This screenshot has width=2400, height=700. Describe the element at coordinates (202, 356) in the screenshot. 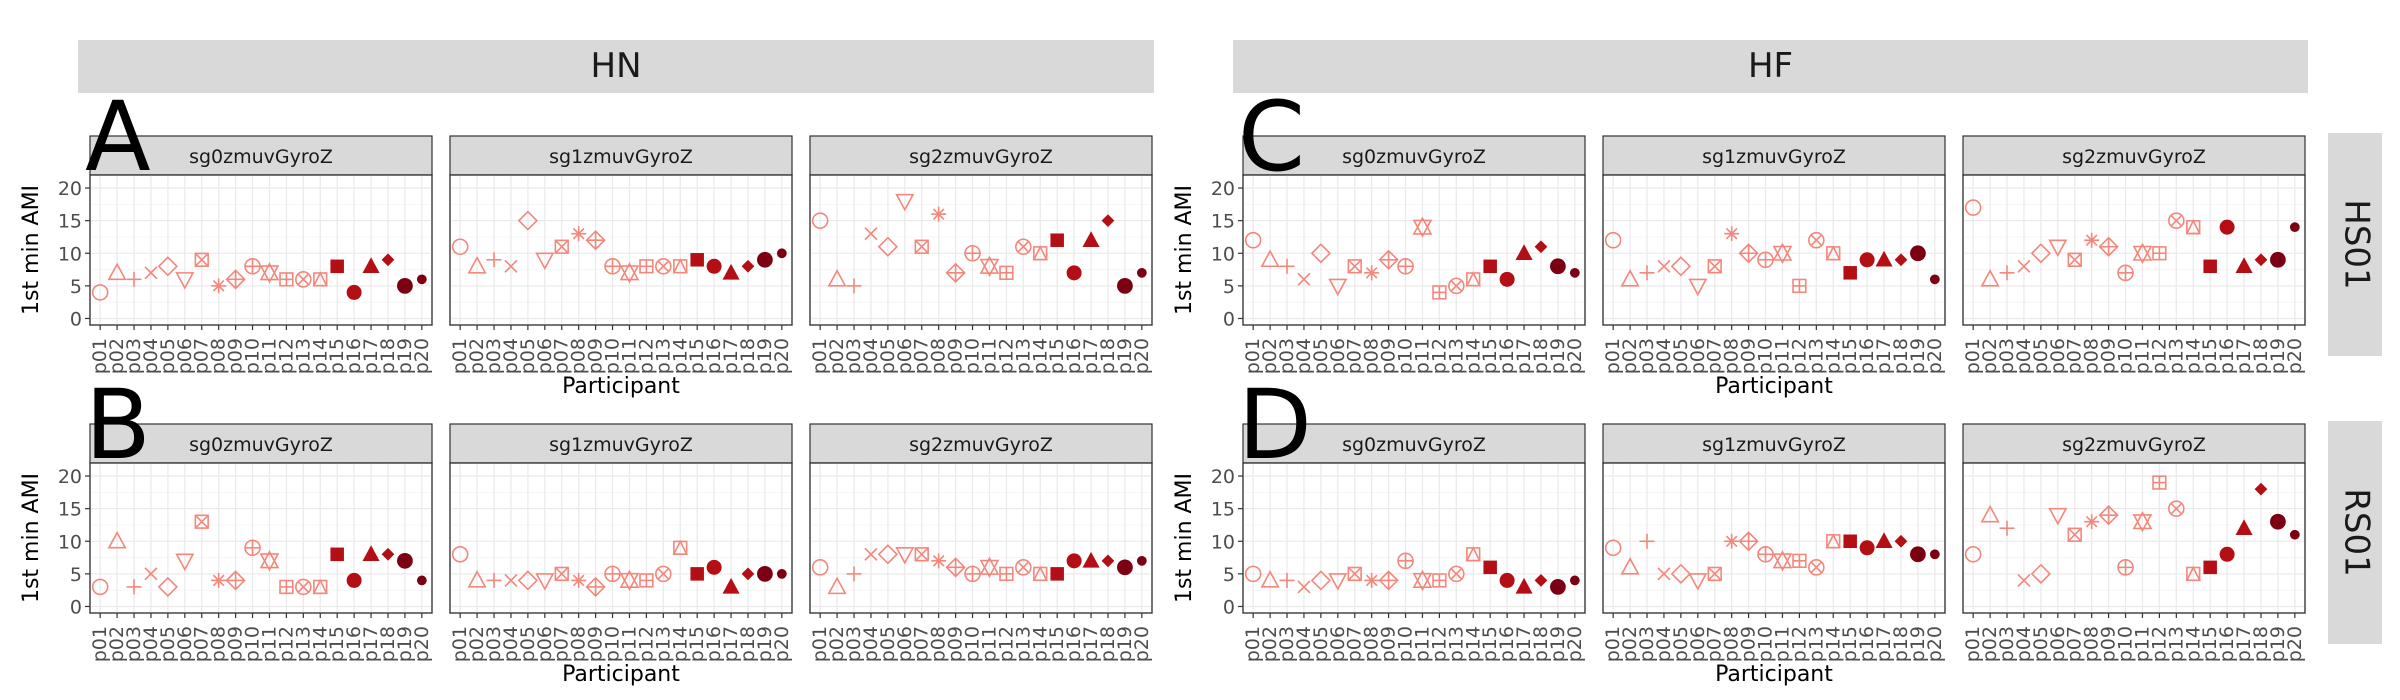

I see `x-tick-label: p07` at that location.